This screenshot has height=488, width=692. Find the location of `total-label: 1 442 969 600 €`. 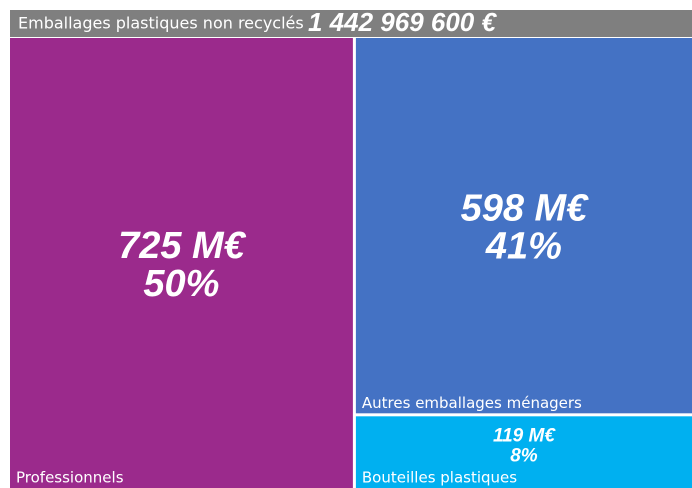

total-label: 1 442 969 600 € is located at coordinates (402, 22).